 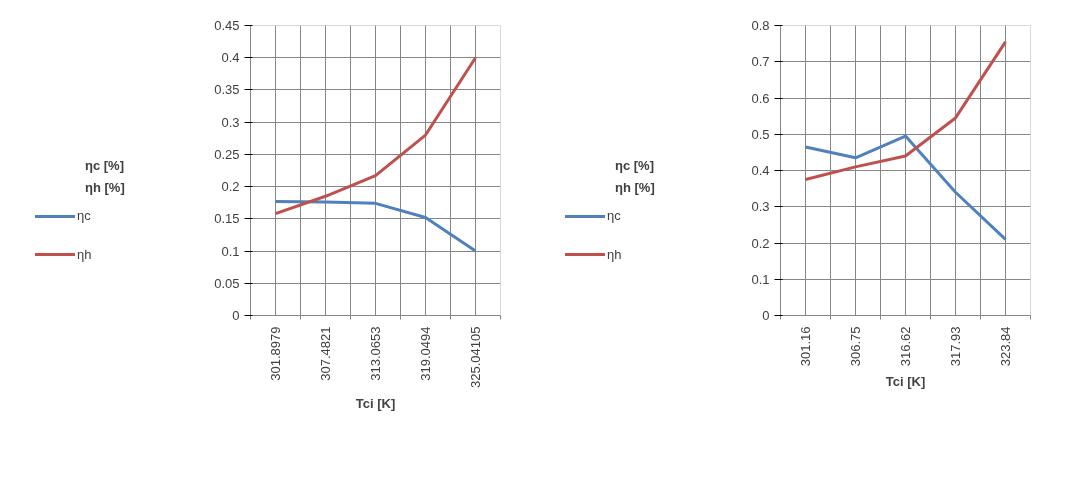 I want to click on y-tick-label: 0.45, so click(x=227, y=25).